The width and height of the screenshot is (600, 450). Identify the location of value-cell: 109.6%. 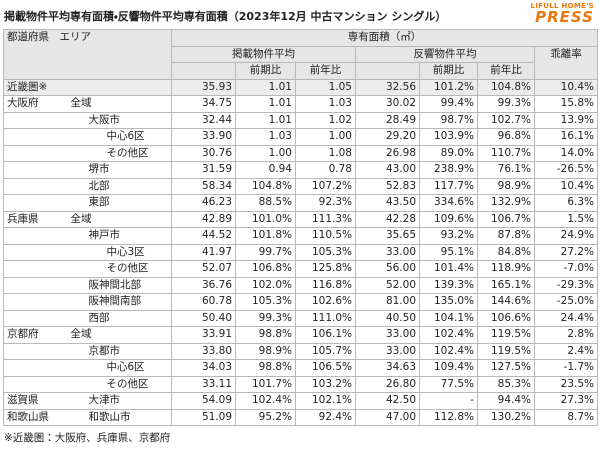
(448, 219).